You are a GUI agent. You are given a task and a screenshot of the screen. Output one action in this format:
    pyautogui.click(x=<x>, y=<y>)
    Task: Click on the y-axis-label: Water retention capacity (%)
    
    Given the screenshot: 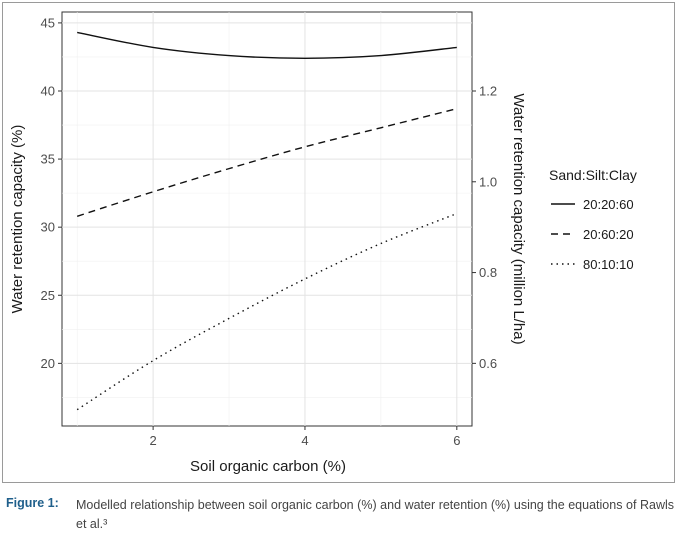 What is the action you would take?
    pyautogui.click(x=17, y=219)
    